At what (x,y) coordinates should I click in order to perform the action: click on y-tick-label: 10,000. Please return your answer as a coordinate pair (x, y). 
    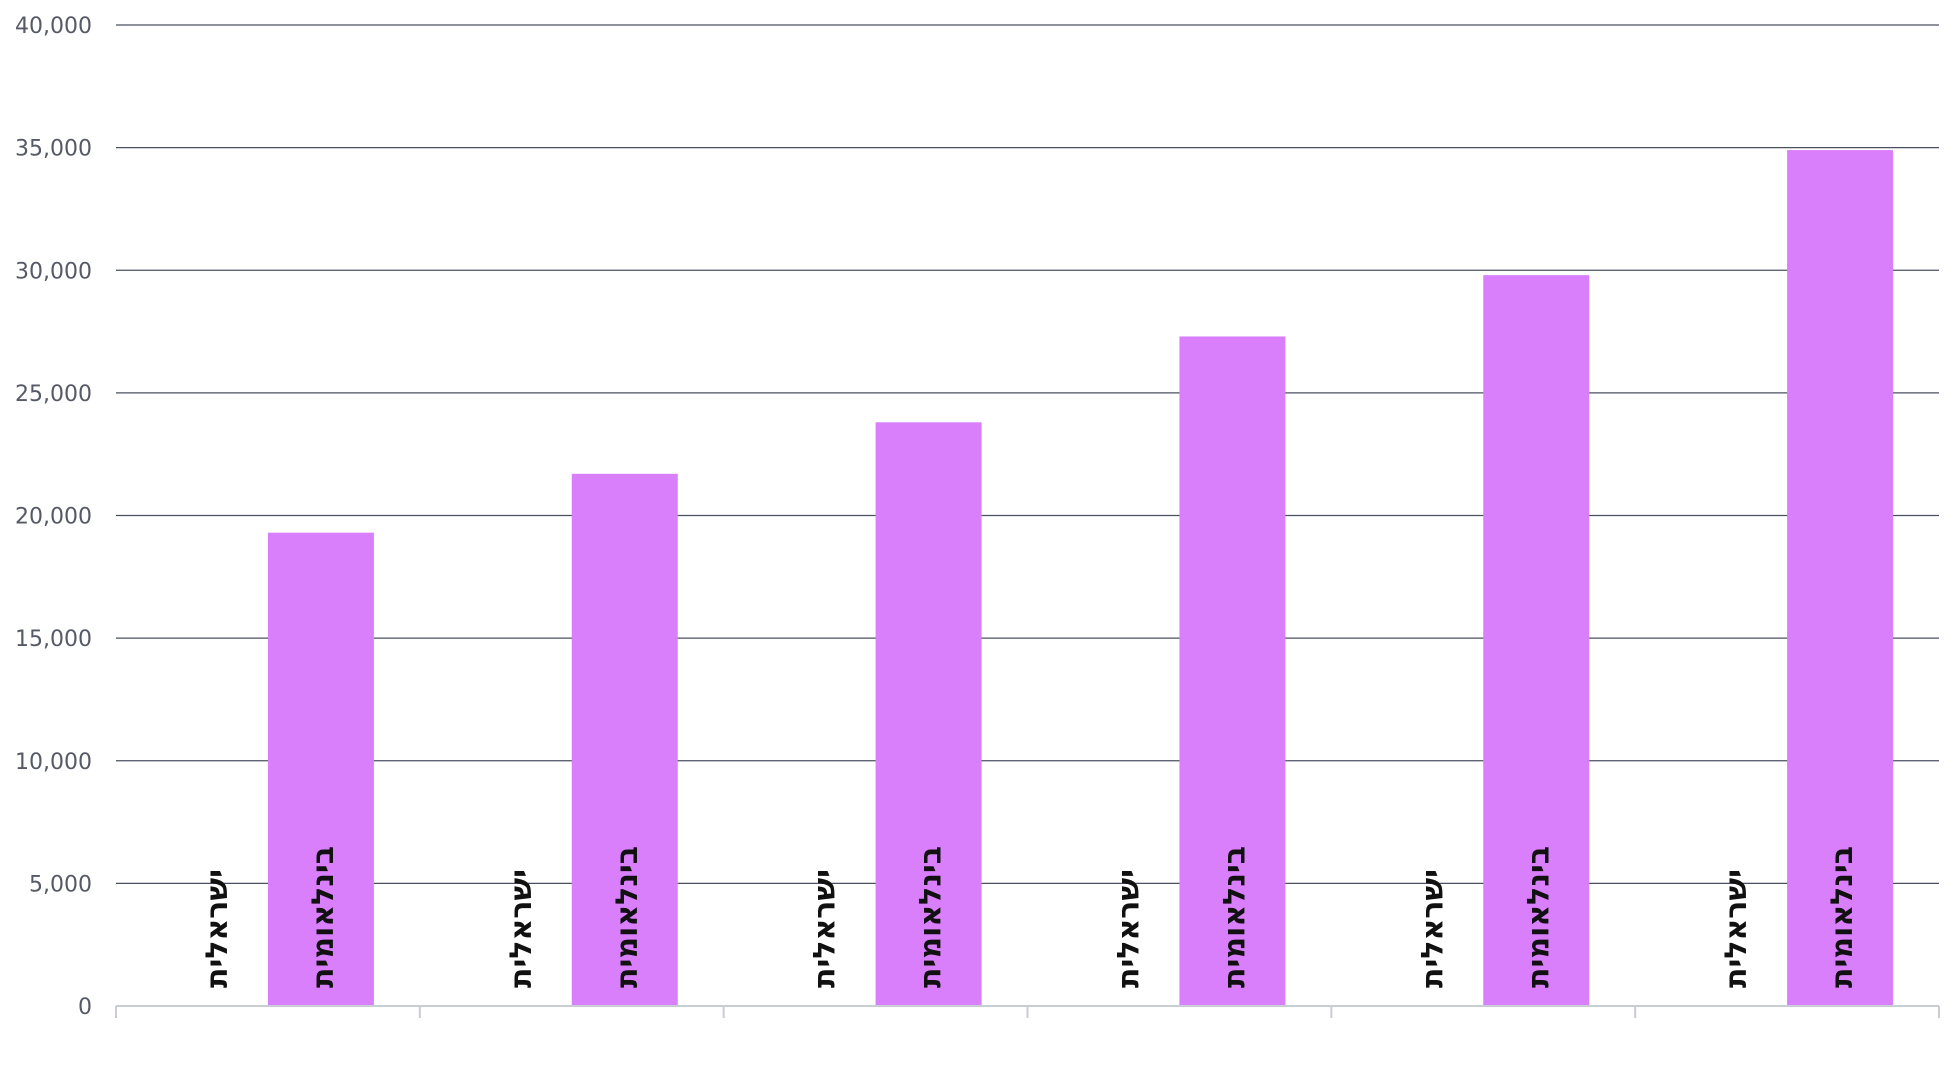
    Looking at the image, I should click on (53, 762).